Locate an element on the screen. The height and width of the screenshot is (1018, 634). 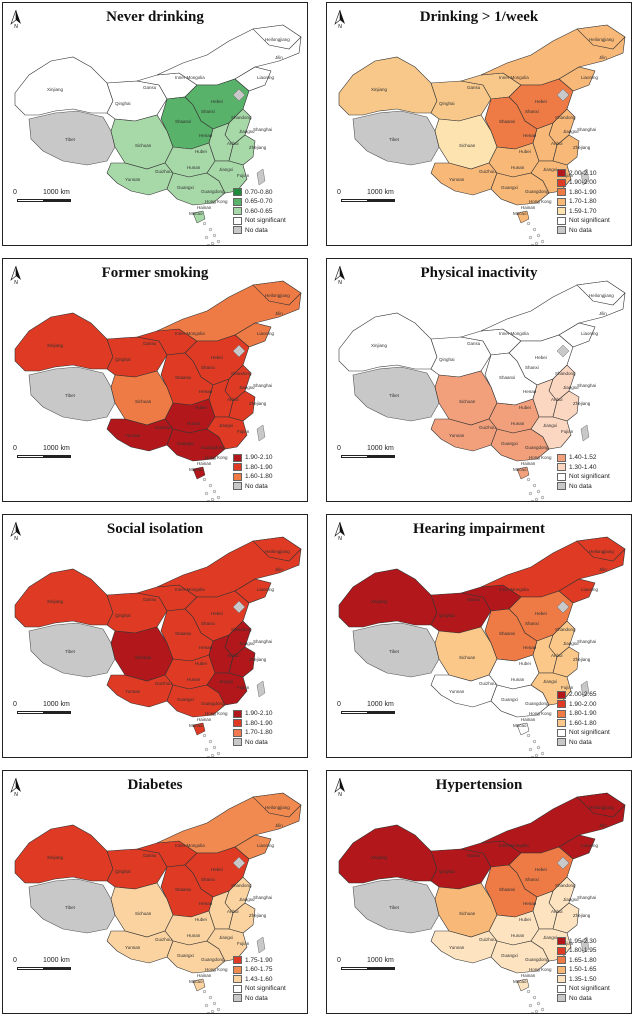
province-label: Fujian is located at coordinates (567, 943).